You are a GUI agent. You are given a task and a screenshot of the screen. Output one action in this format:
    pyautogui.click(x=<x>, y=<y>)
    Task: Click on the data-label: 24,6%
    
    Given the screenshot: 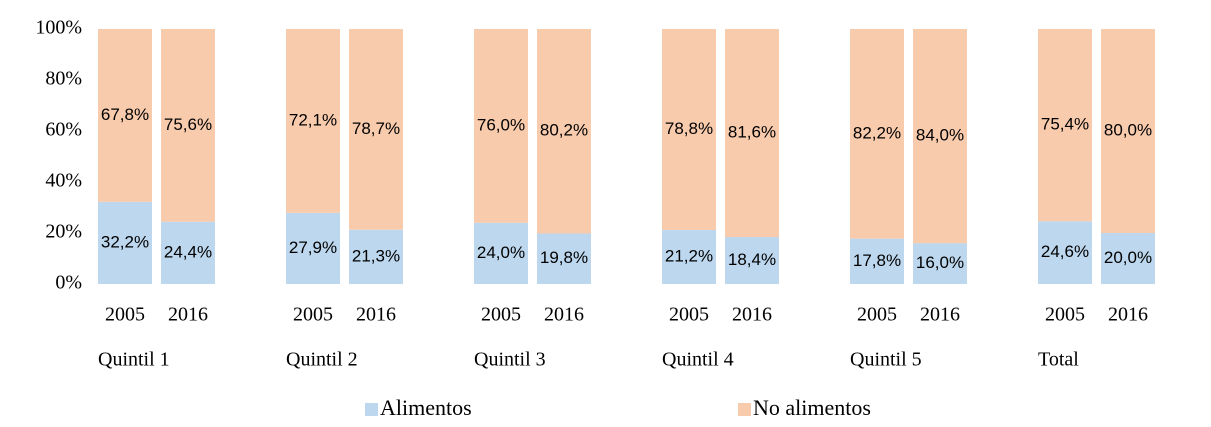 What is the action you would take?
    pyautogui.click(x=1065, y=251)
    